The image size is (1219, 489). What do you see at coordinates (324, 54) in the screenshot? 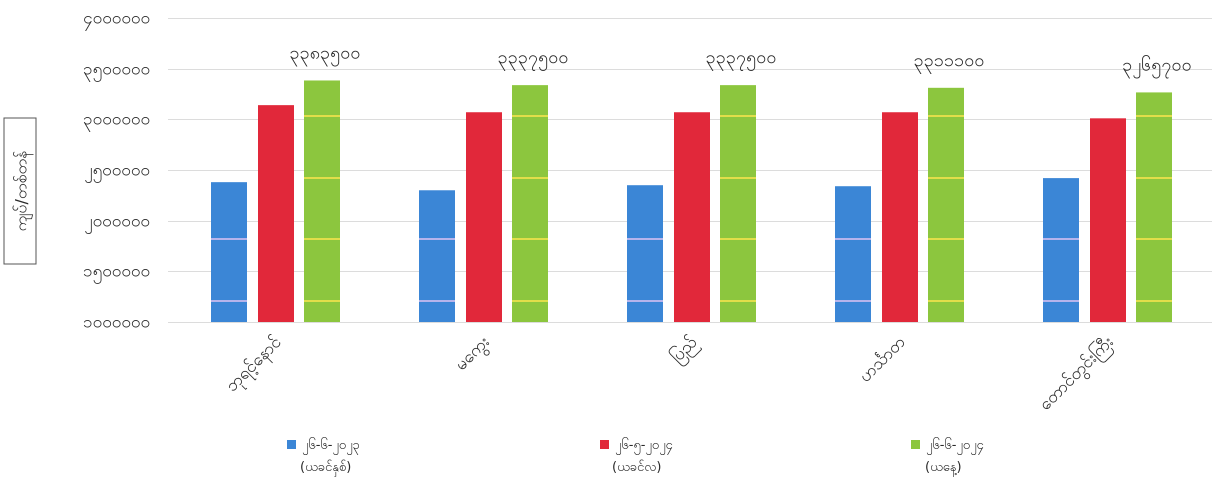
I see `data-label: ၃၃၈၃၅၀၀` at bounding box center [324, 54].